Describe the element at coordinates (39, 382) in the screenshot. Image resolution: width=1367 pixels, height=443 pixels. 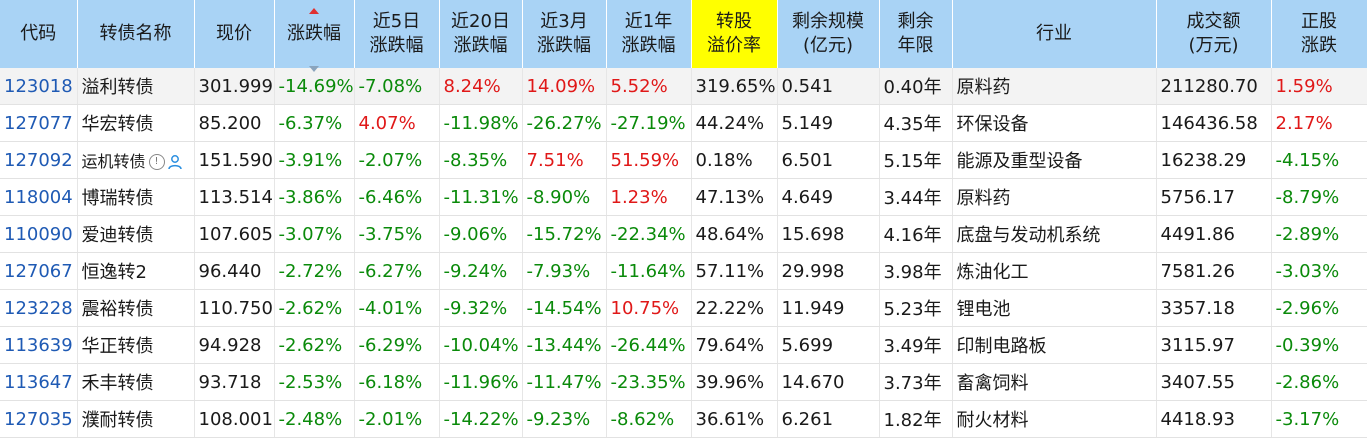
I see `cell-code: 113647` at that location.